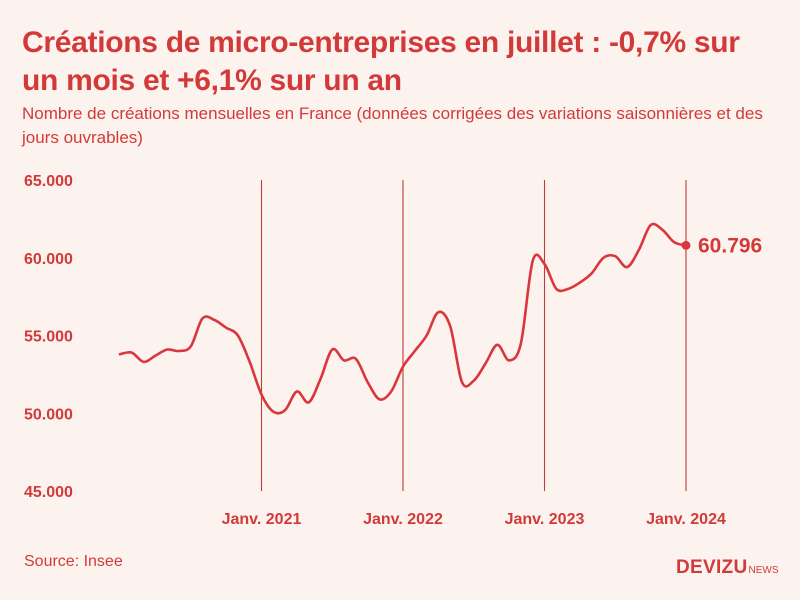 This screenshot has height=600, width=800. I want to click on x-tick-label: Janv. 2021, so click(262, 519).